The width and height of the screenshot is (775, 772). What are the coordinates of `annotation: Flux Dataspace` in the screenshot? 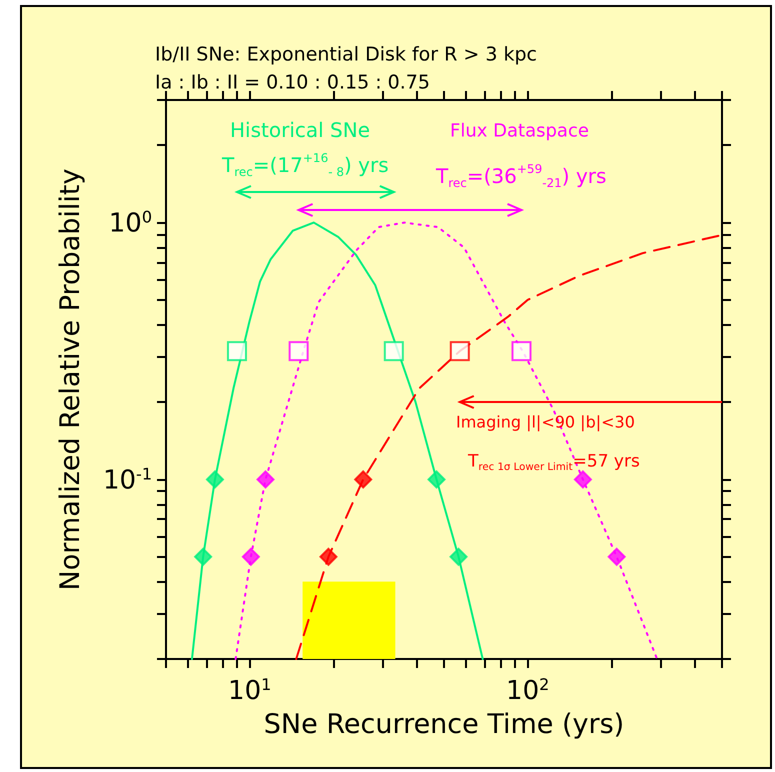 It's located at (519, 131).